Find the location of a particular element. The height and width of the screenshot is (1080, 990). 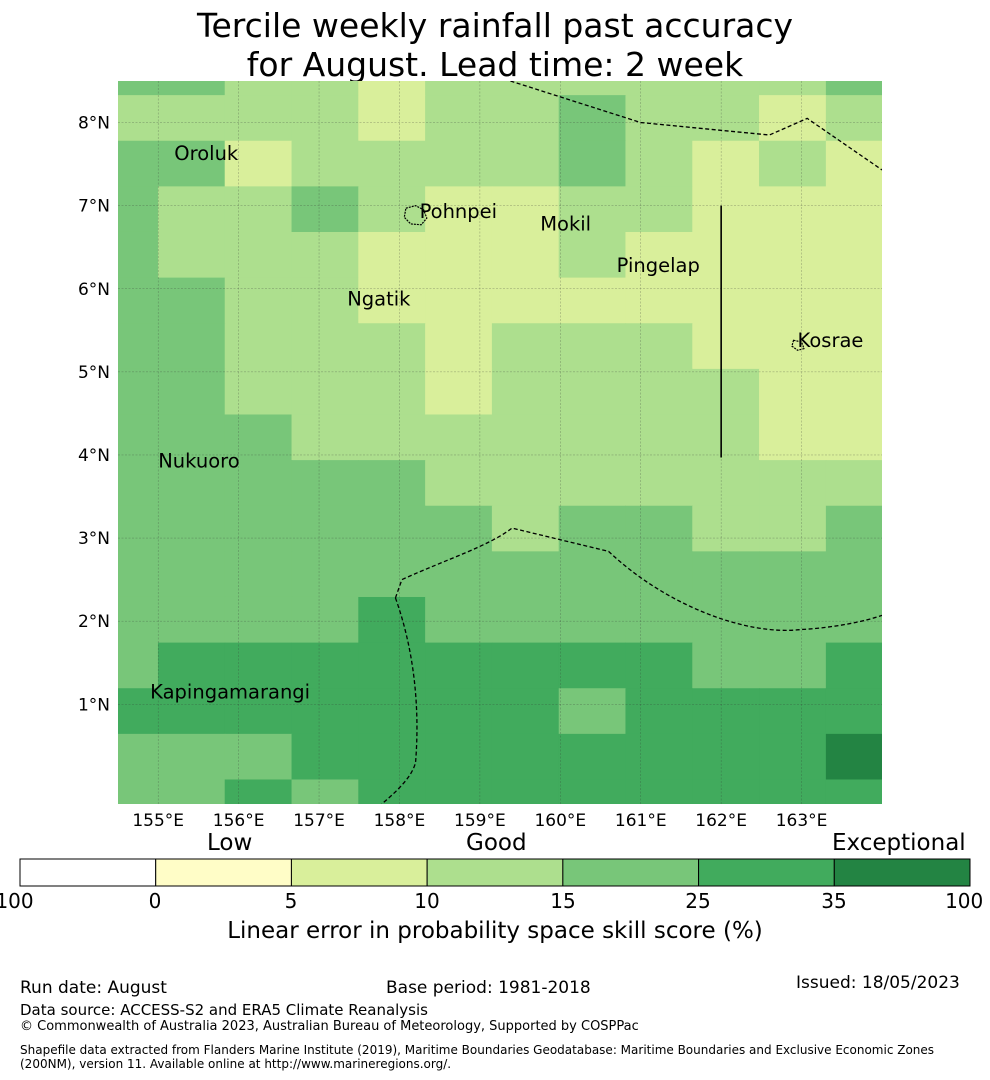

run-date: Run date: August is located at coordinates (93, 988).